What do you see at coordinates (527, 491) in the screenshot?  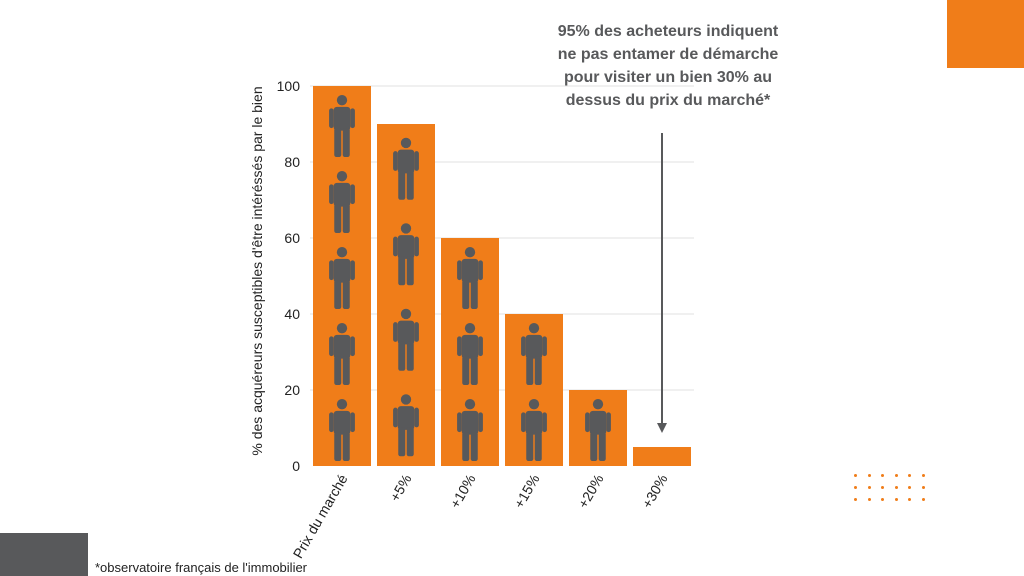 I see `x-tick-label: +15%` at bounding box center [527, 491].